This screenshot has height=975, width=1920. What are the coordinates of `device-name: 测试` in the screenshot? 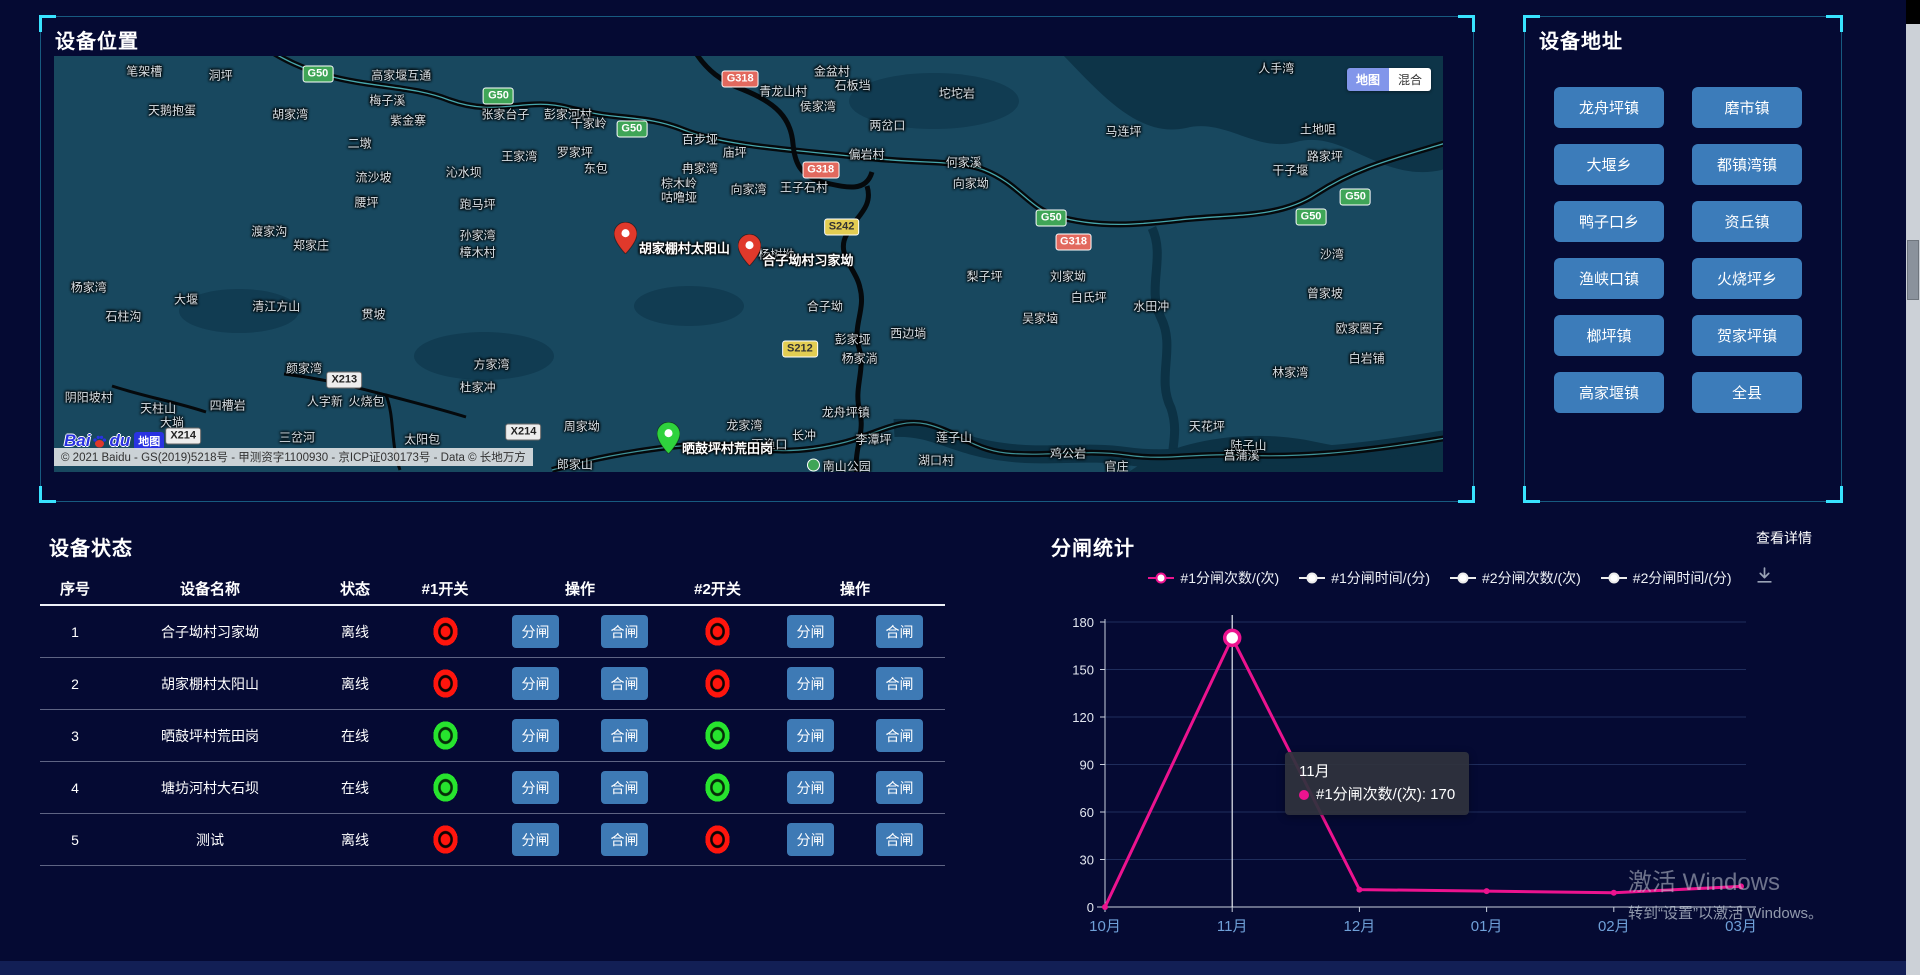 It's located at (210, 839).